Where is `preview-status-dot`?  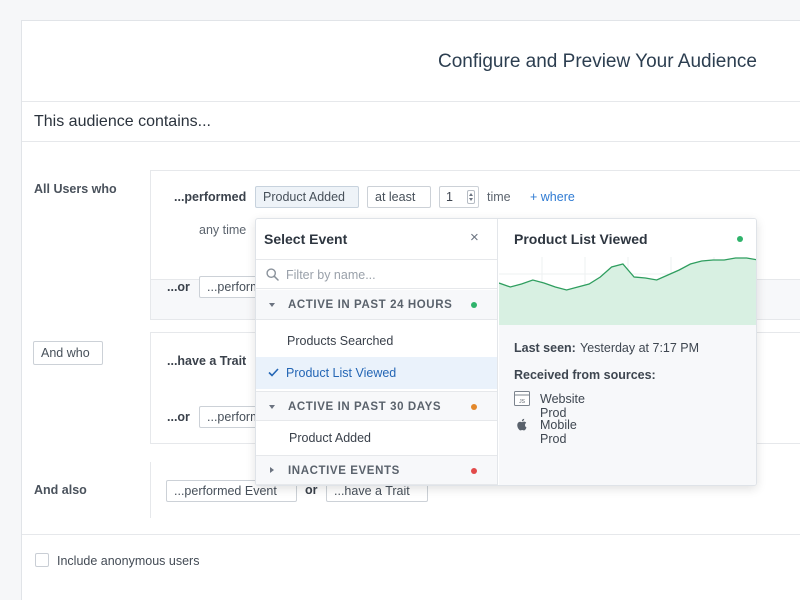
preview-status-dot is located at coordinates (740, 239).